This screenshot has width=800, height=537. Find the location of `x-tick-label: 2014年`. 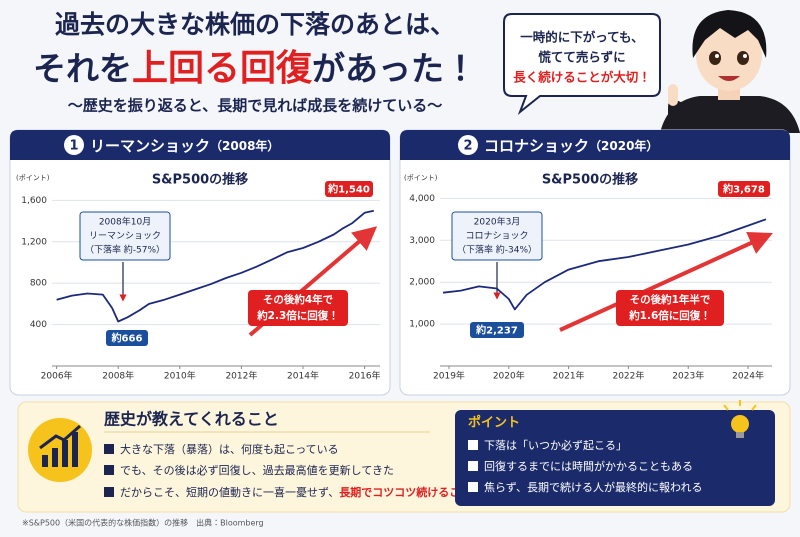

x-tick-label: 2014年 is located at coordinates (303, 376).